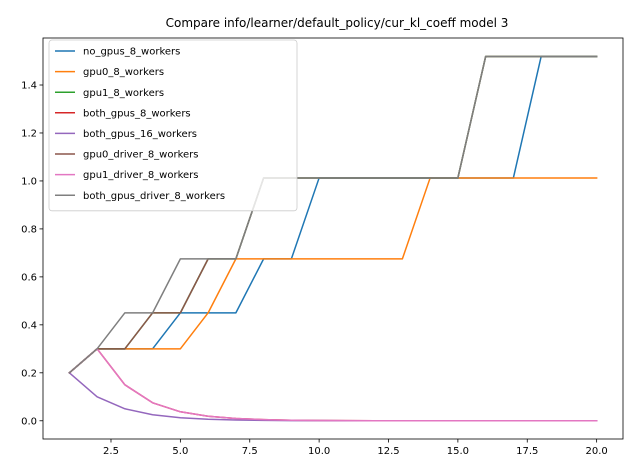 The image size is (630, 470). Describe the element at coordinates (29, 325) in the screenshot. I see `y-tick-label: 0.4` at that location.